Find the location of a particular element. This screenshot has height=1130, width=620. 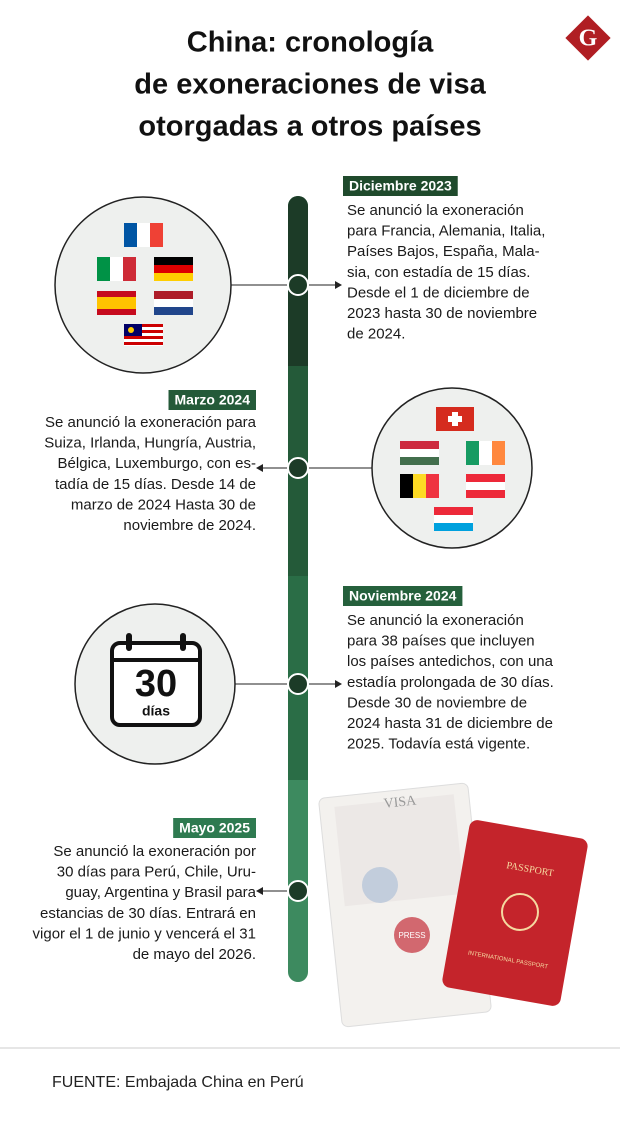

event-text-line: de mayo del 2026. is located at coordinates (194, 954).